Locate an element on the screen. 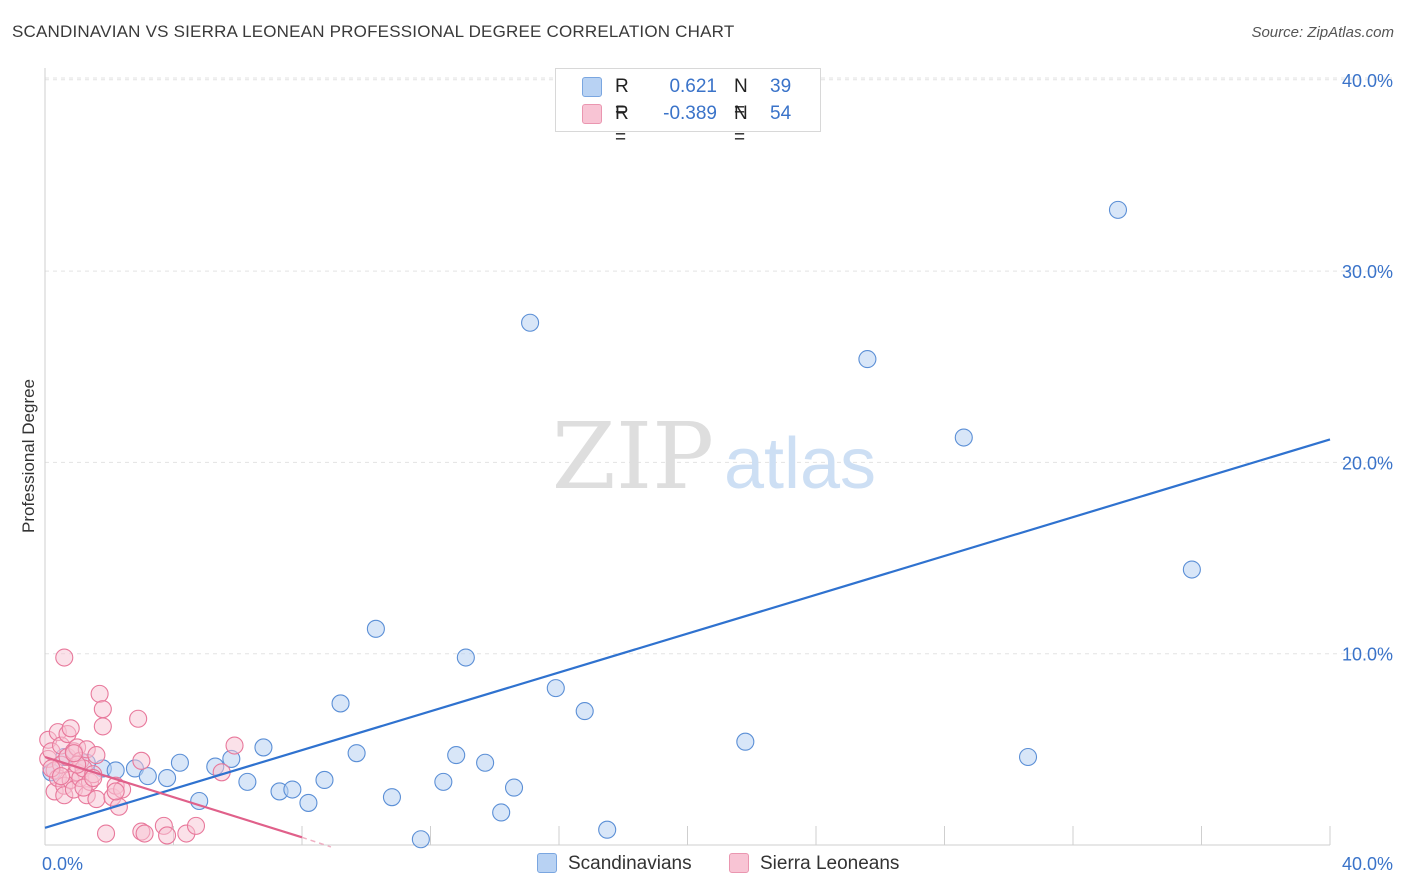 This screenshot has width=1406, height=892. bottom-legend-label: Sierra Leoneans is located at coordinates (830, 863).